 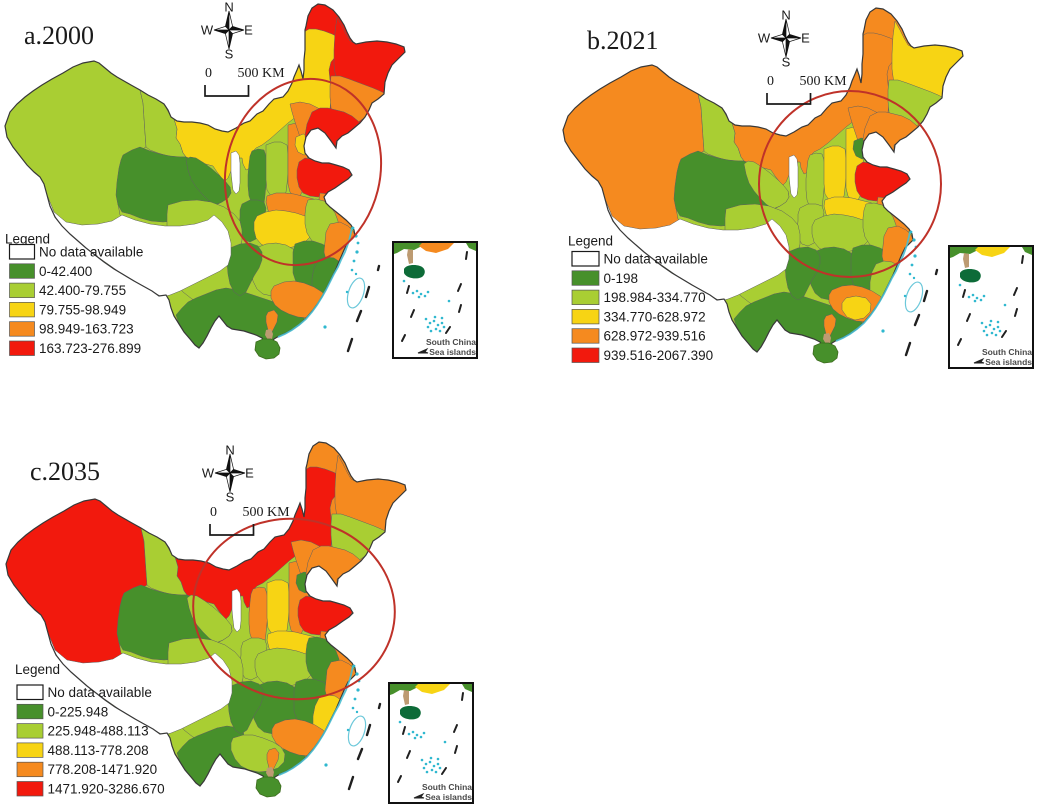 I want to click on svg-text: 98.949-163.723, so click(x=86, y=329).